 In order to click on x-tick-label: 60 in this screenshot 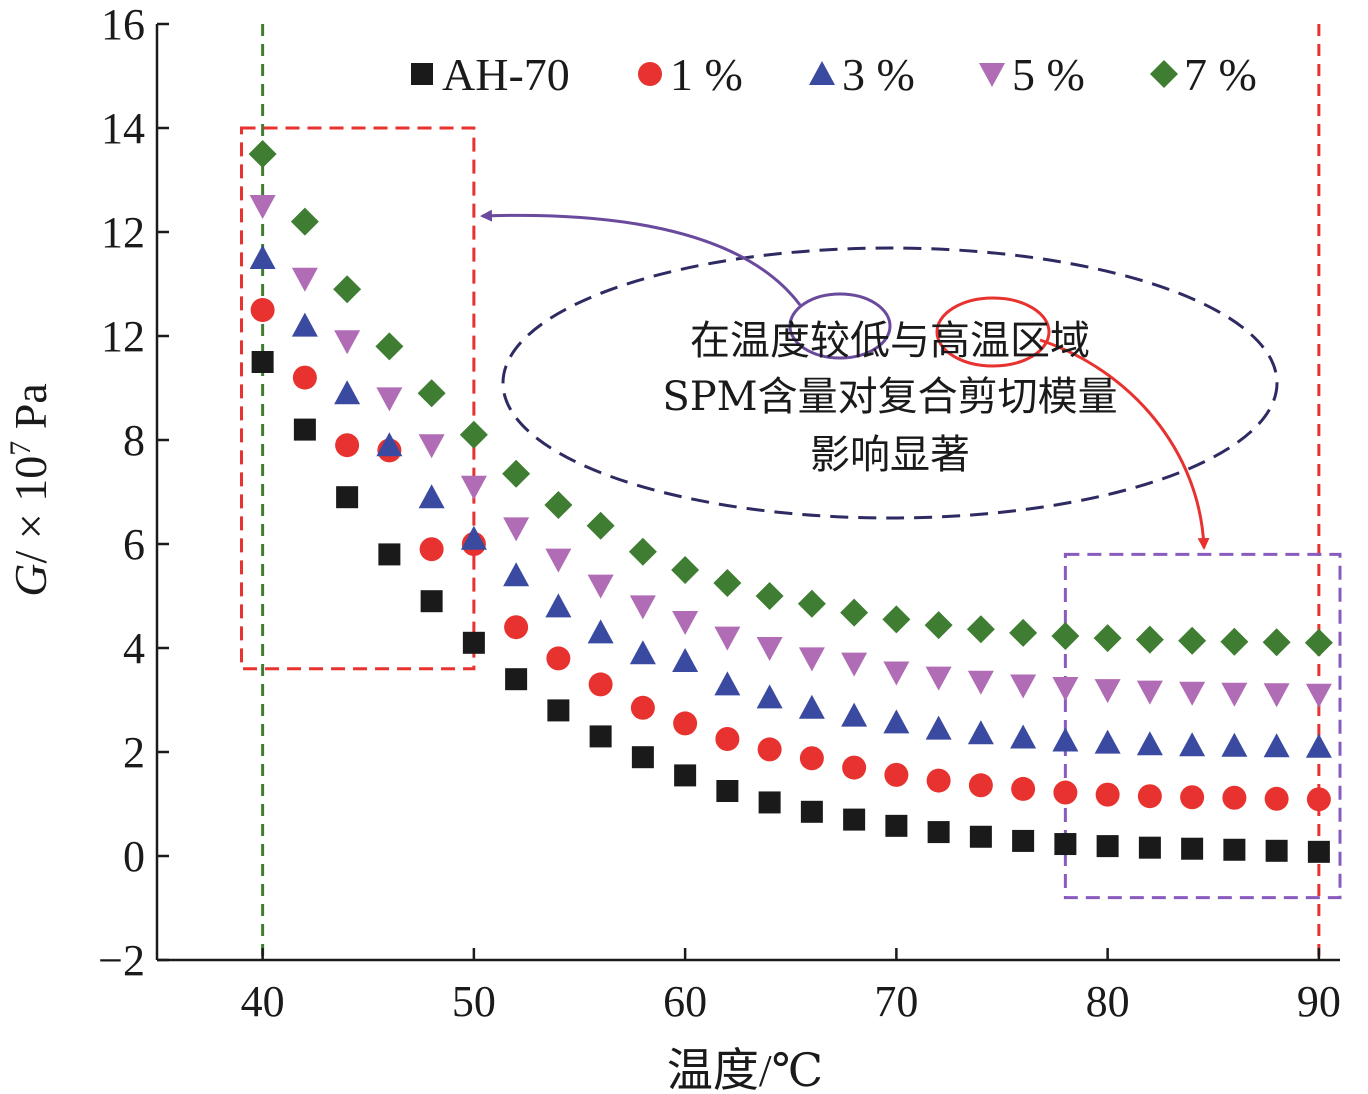, I will do `click(685, 1001)`.